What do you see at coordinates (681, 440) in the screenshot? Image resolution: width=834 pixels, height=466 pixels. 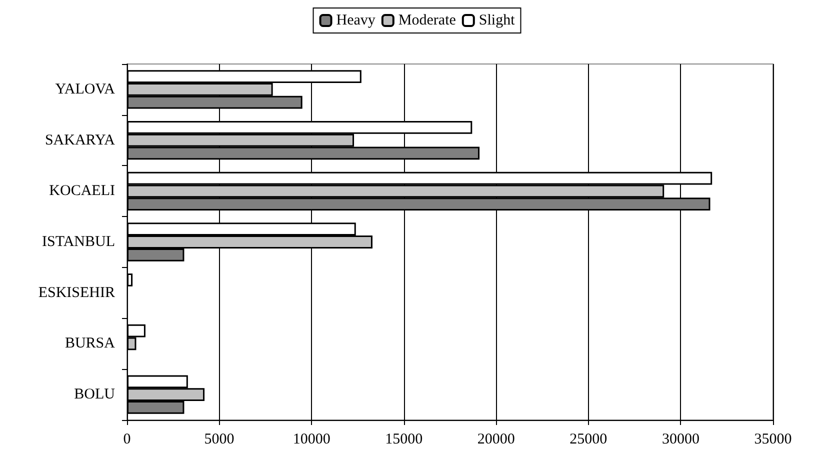 I see `x-tick-label: 30000` at bounding box center [681, 440].